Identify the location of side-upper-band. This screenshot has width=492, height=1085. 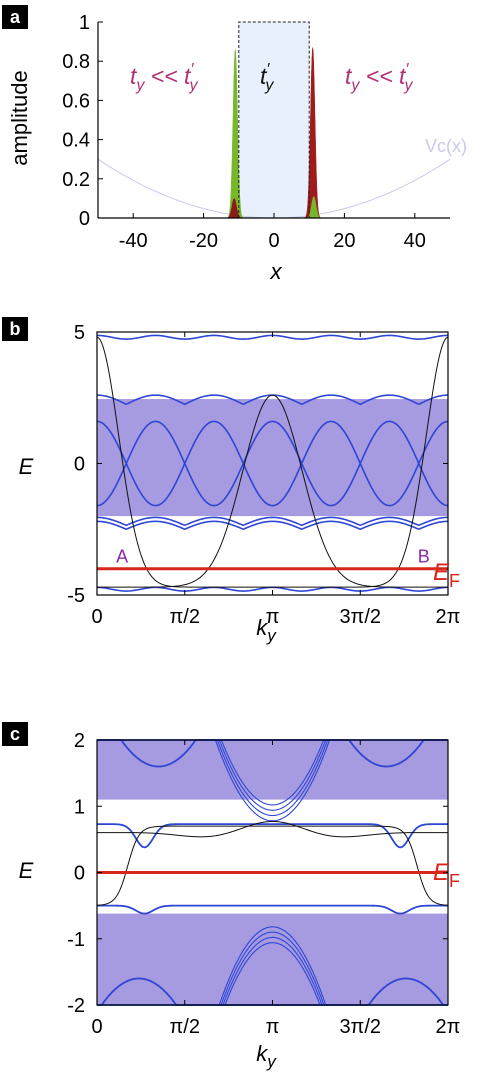
(272, 836).